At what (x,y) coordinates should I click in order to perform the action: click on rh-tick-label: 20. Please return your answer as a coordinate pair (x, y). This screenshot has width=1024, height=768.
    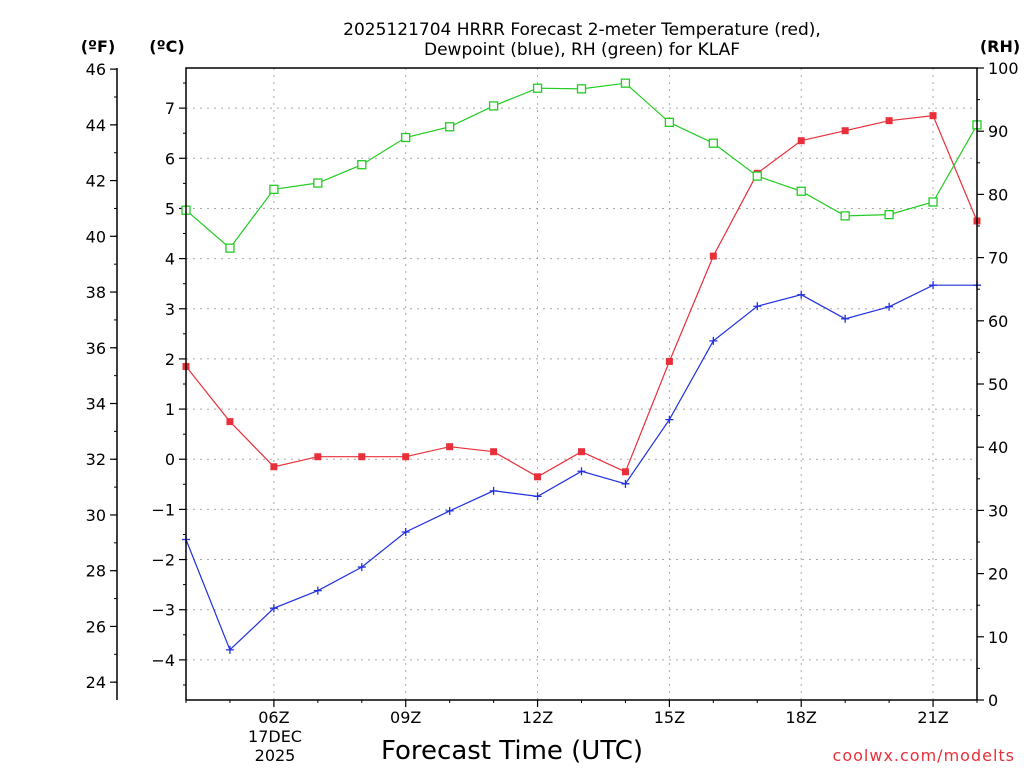
    Looking at the image, I should click on (998, 574).